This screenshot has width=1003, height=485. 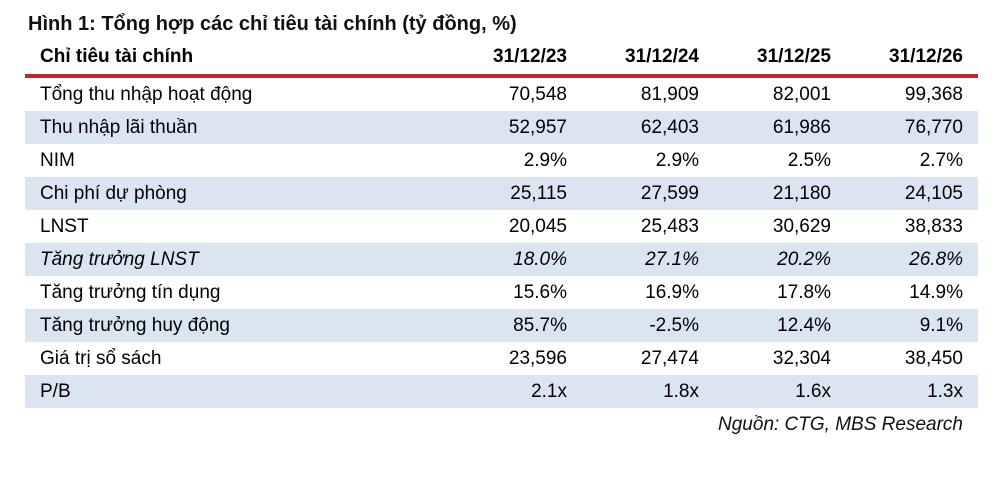 What do you see at coordinates (549, 391) in the screenshot?
I see `row-value: 2.1x` at bounding box center [549, 391].